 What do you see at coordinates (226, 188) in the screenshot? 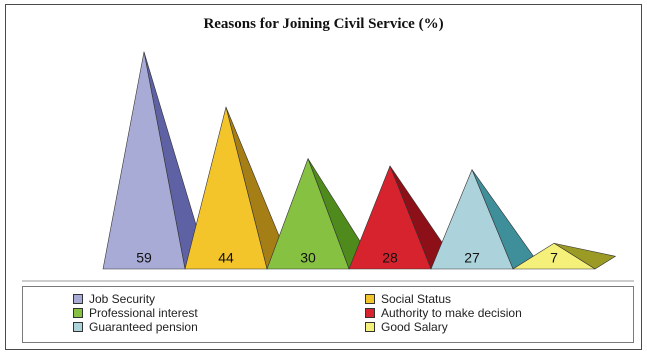
I see `pyramid-bar-social-status` at bounding box center [226, 188].